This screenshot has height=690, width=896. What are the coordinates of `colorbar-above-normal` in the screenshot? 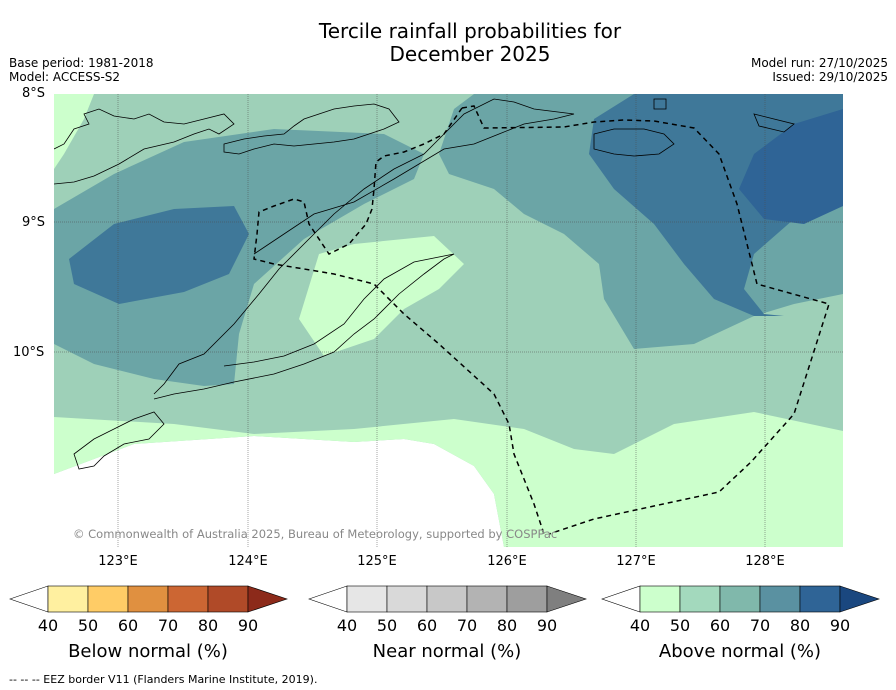 It's located at (740, 599).